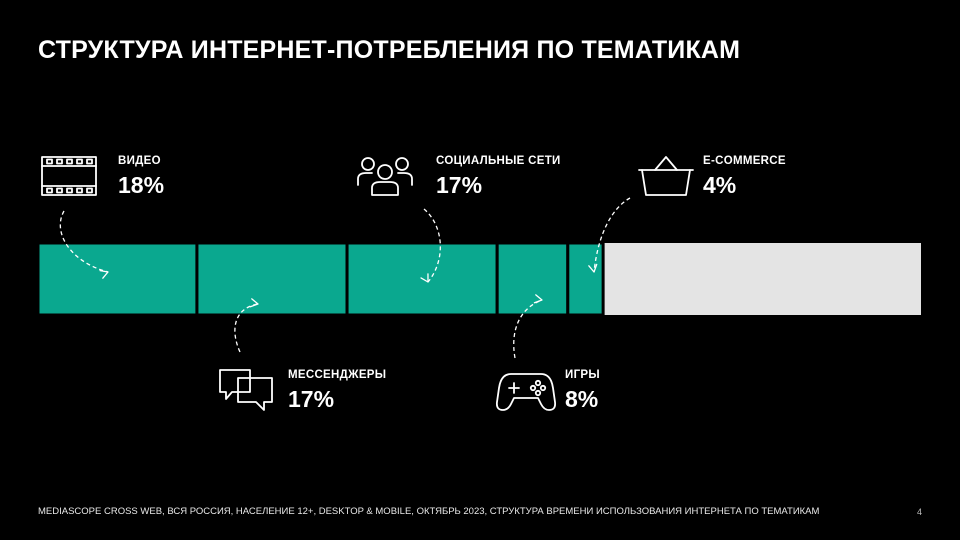  What do you see at coordinates (385, 176) in the screenshot?
I see `people-group-icon` at bounding box center [385, 176].